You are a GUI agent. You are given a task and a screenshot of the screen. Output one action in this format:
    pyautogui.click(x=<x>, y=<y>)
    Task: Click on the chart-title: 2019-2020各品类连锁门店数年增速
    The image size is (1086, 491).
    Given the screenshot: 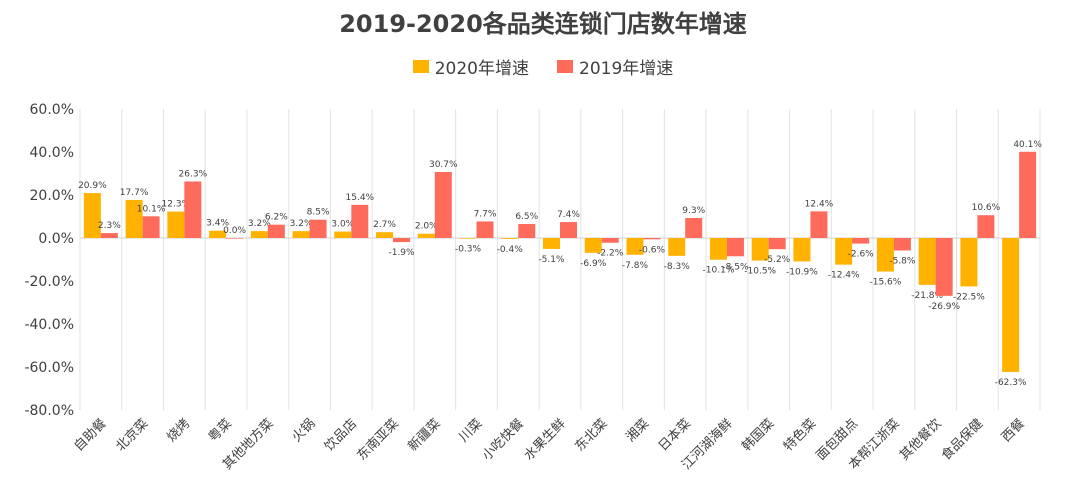 What is the action you would take?
    pyautogui.click(x=543, y=24)
    